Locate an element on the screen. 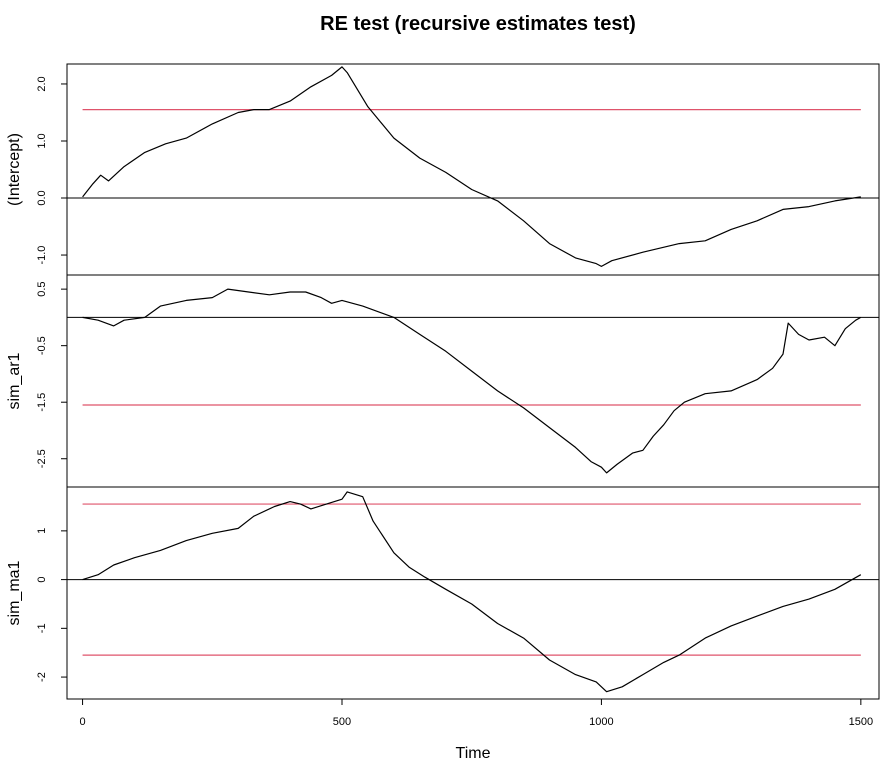  y-tick-label: 1.0 is located at coordinates (42, 140).